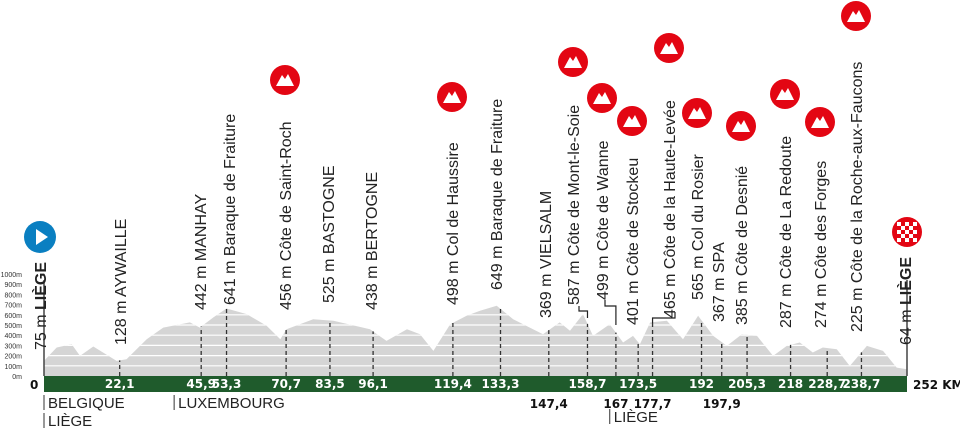 This screenshot has width=960, height=429. I want to click on point-label: 401 m Côte de Stockeu, so click(633, 241).